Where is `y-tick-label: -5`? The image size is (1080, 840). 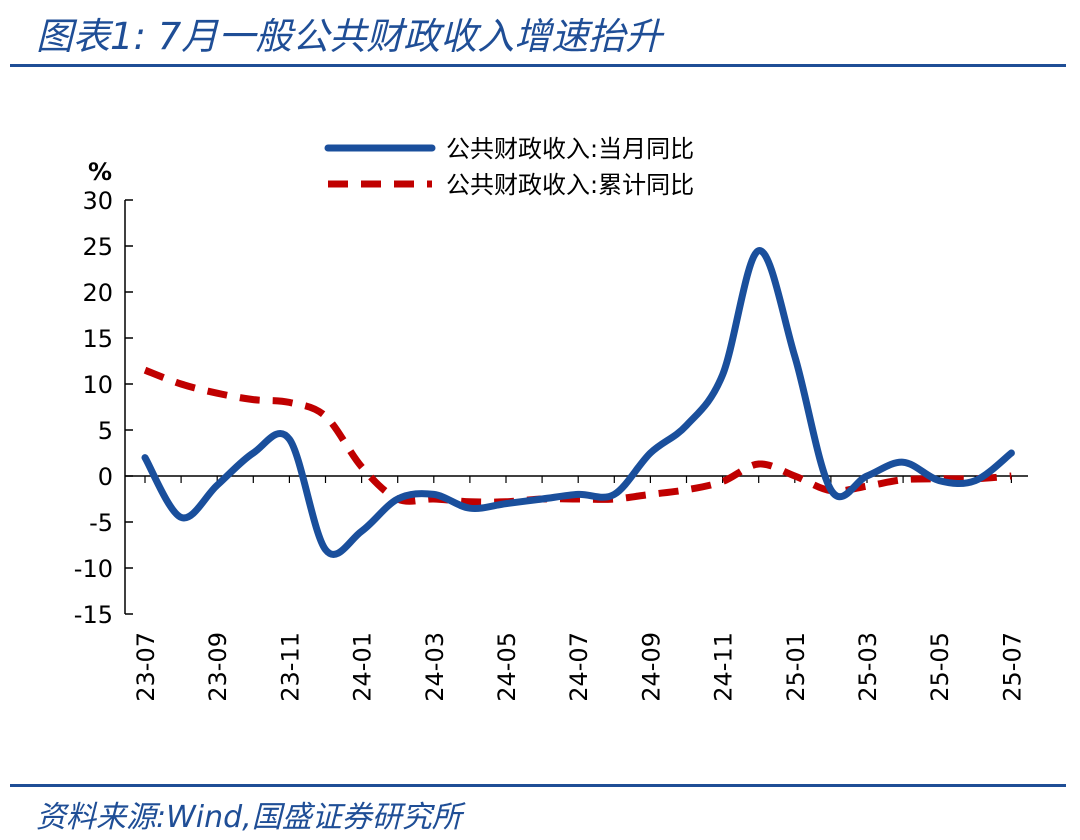 y-tick-label: -5 is located at coordinates (101, 523).